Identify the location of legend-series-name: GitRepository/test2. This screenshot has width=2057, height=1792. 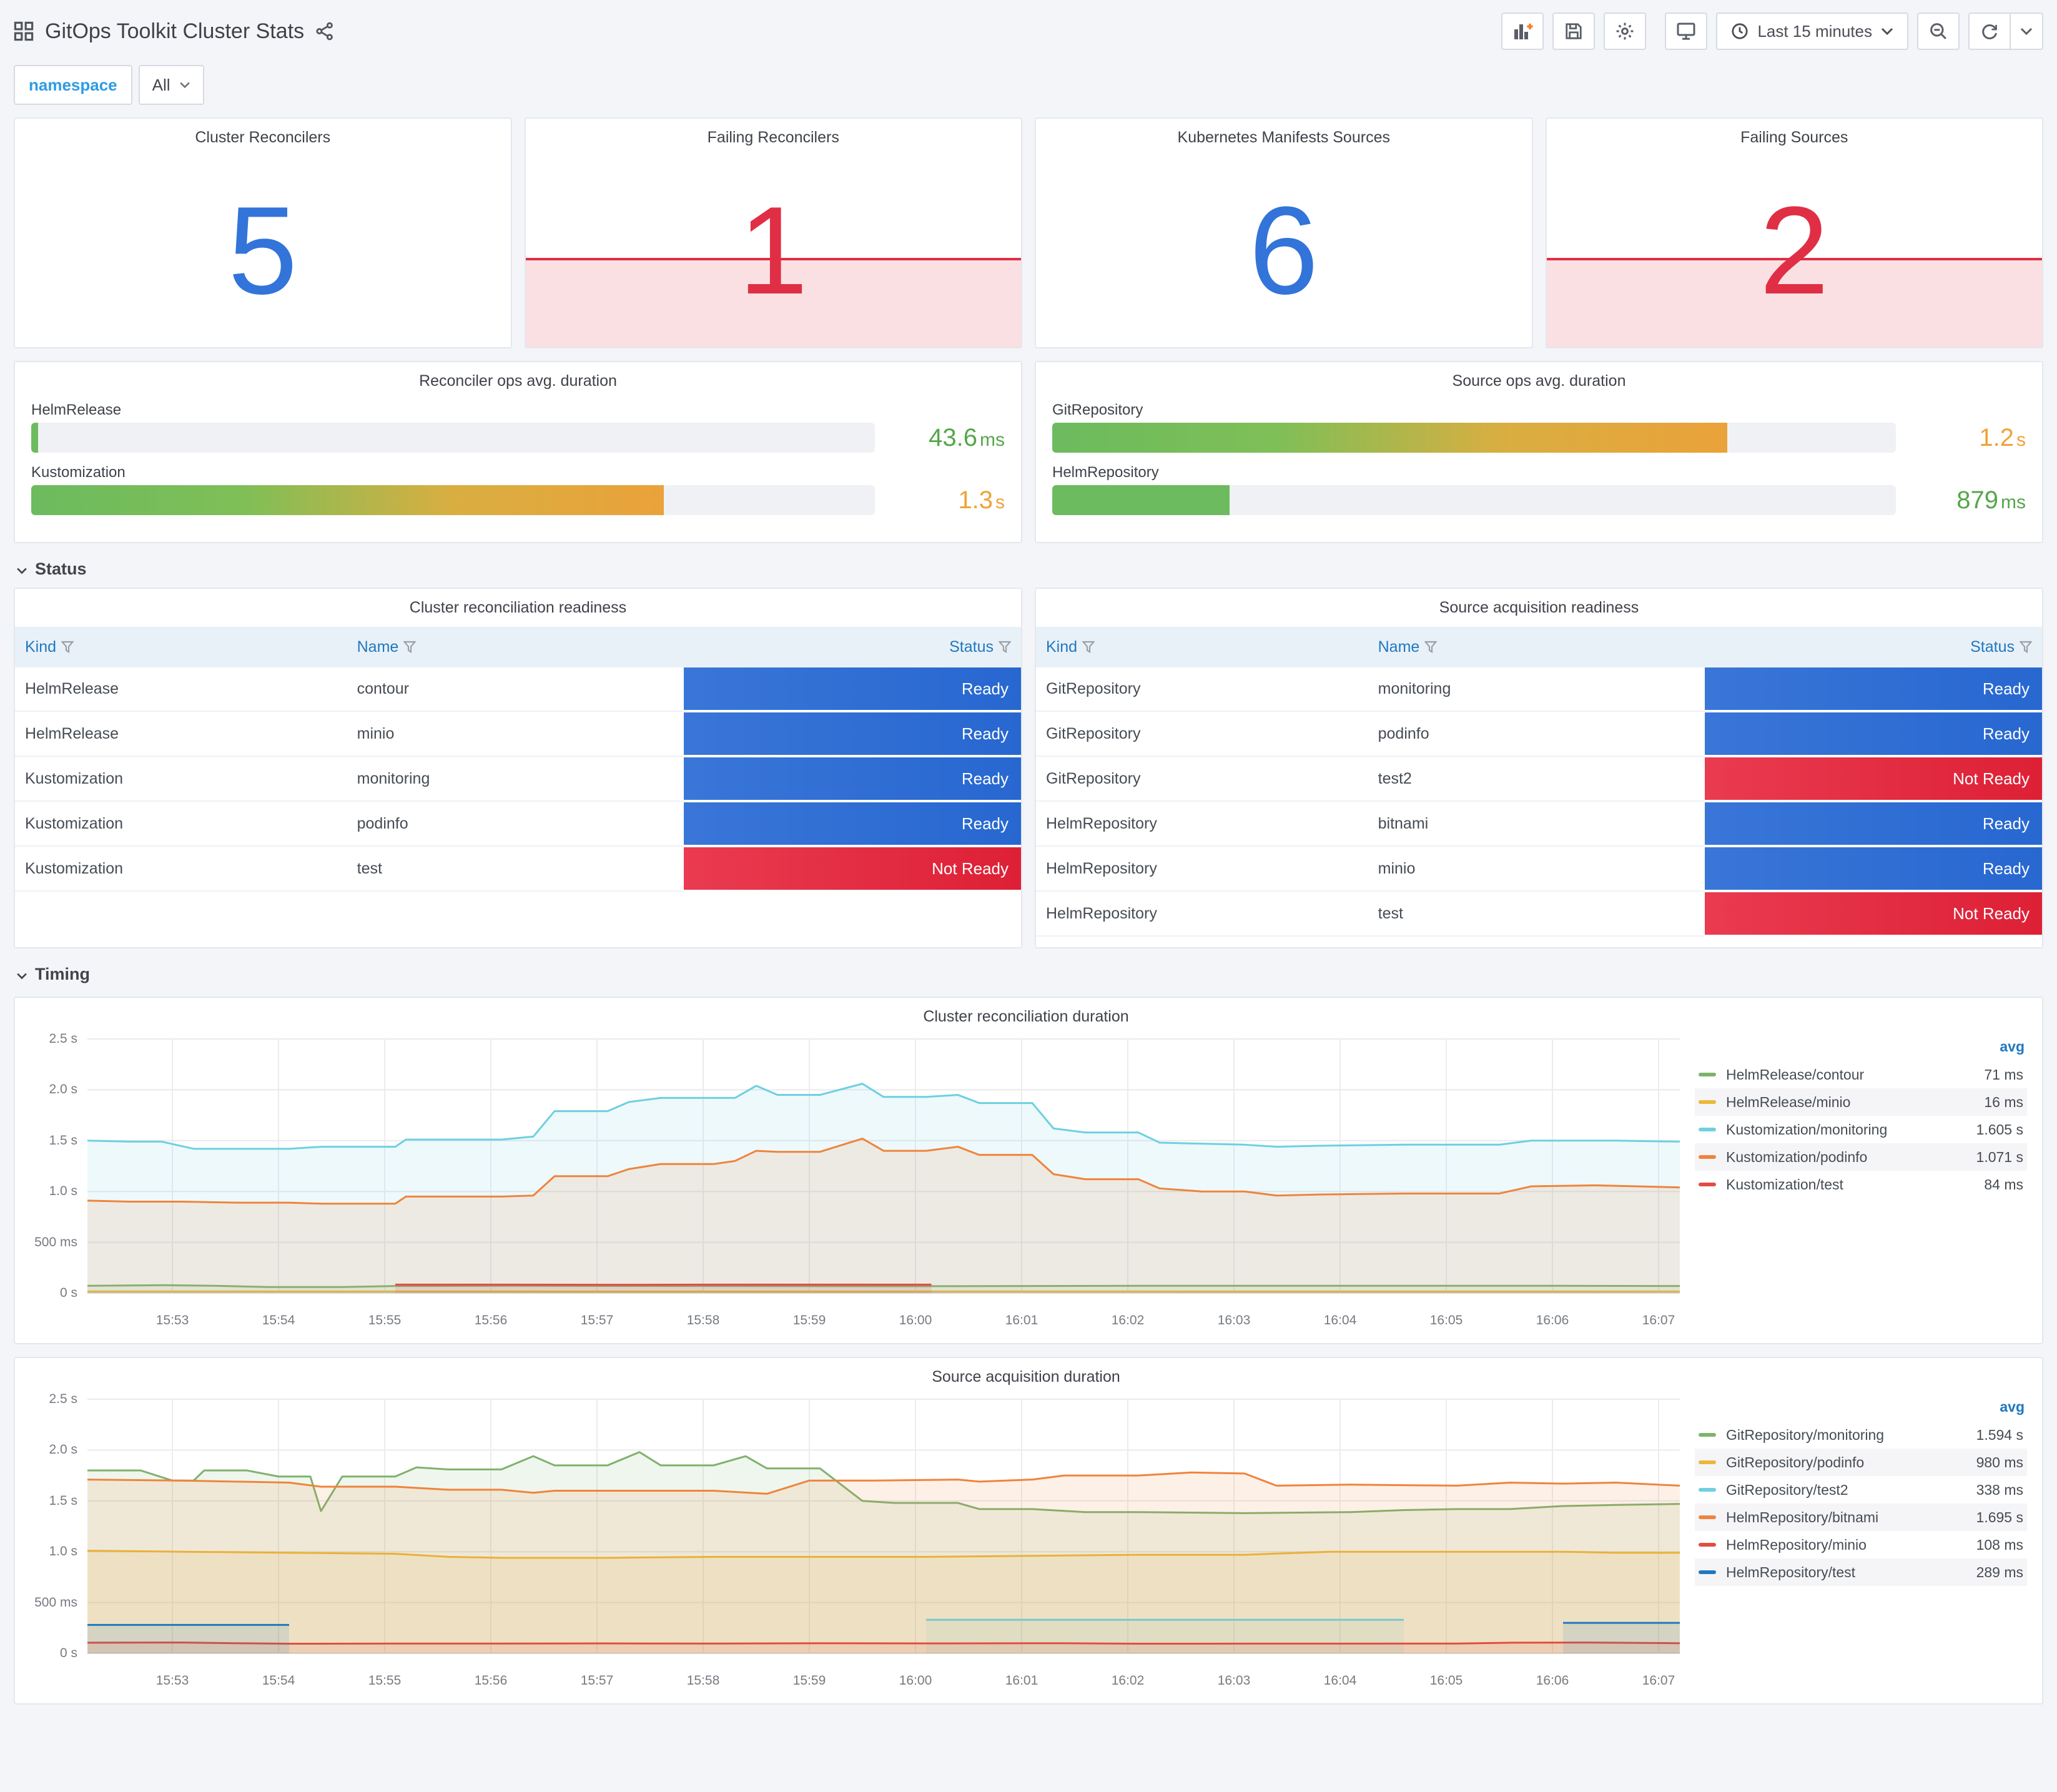
(1787, 1489).